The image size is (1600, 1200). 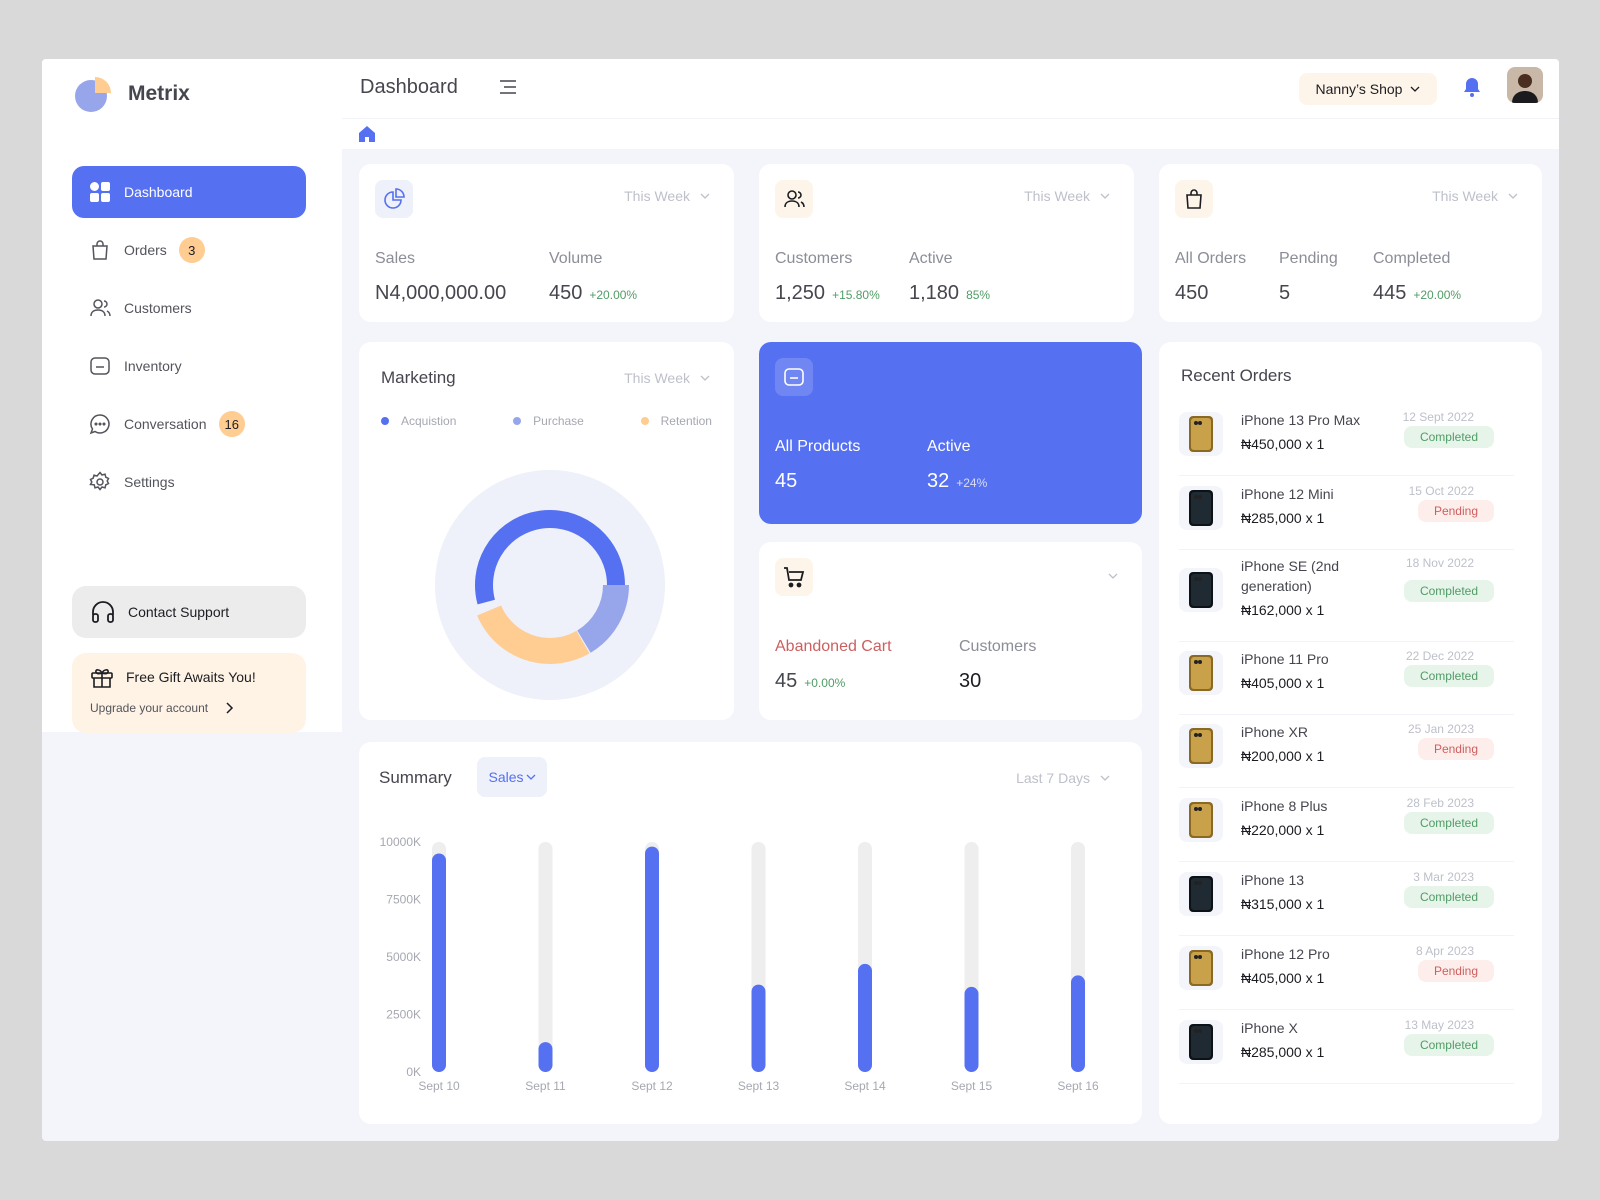 I want to click on order-price: ₦220,000 x 1, so click(x=1283, y=830).